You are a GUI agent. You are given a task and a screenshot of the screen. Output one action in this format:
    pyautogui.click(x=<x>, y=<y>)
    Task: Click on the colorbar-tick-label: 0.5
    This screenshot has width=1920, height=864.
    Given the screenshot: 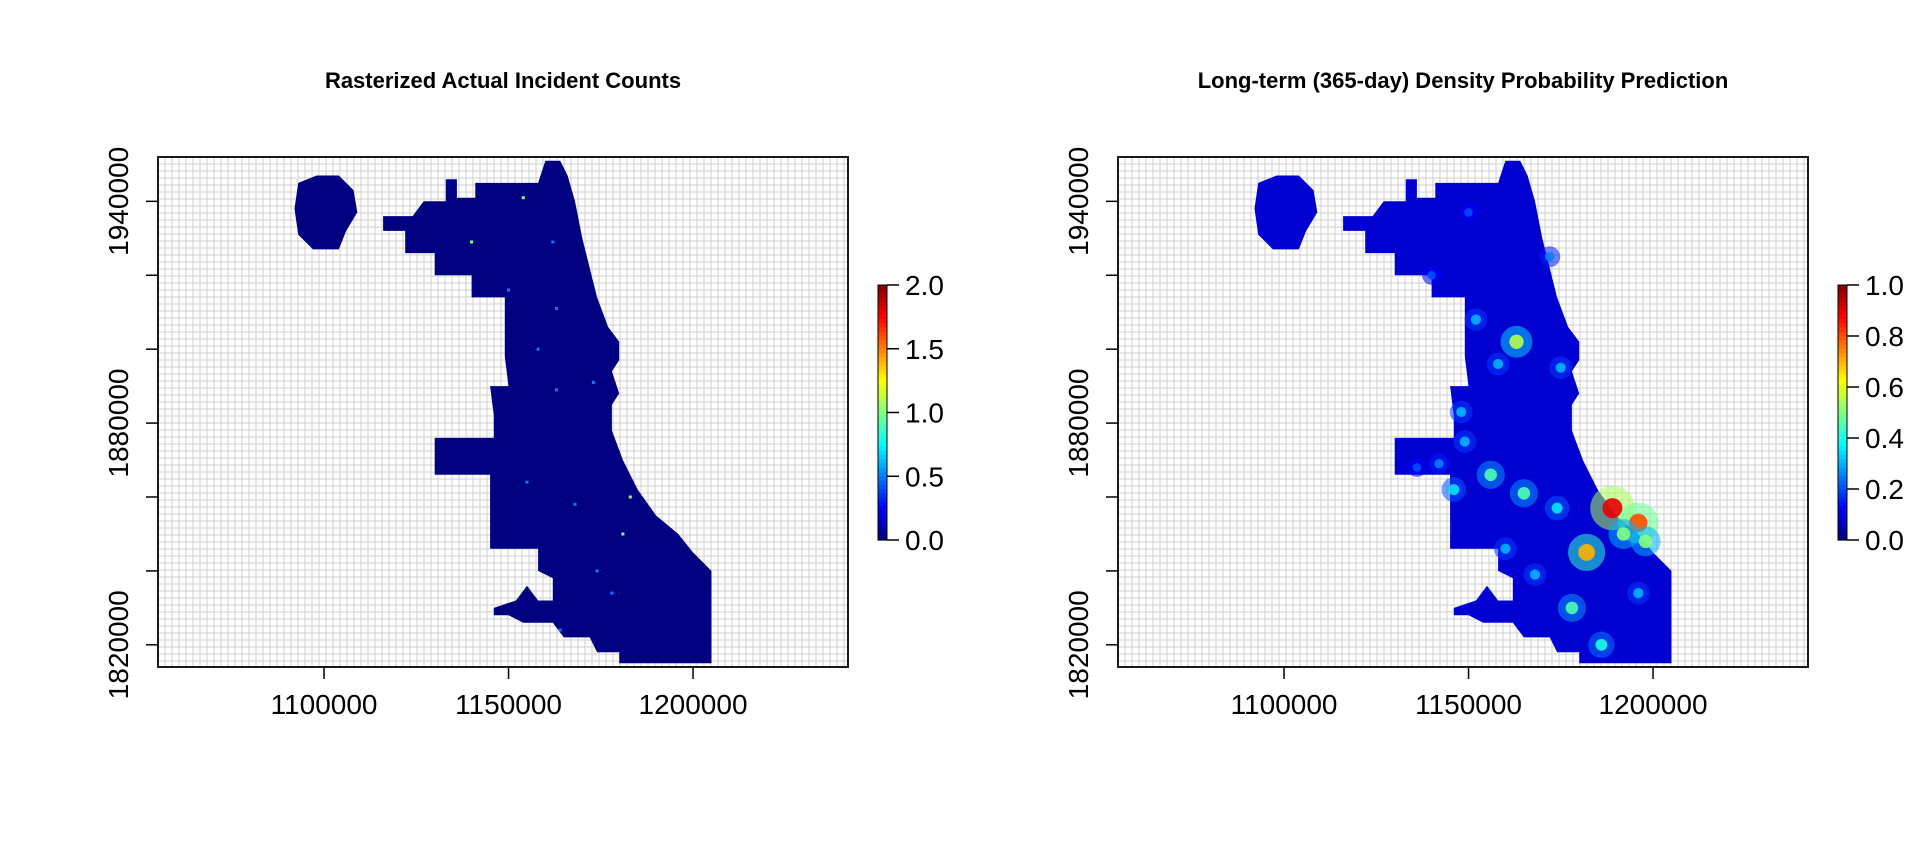 What is the action you would take?
    pyautogui.click(x=924, y=476)
    